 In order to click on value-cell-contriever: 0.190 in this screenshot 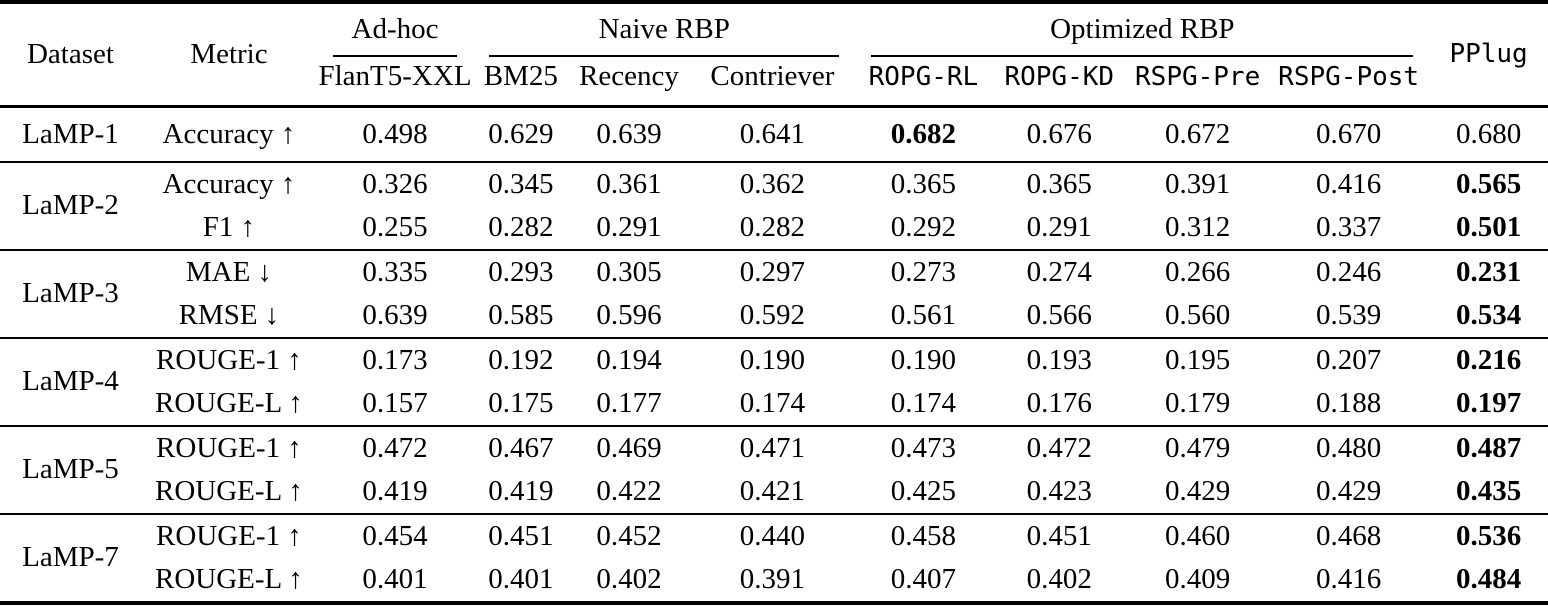, I will do `click(772, 359)`.